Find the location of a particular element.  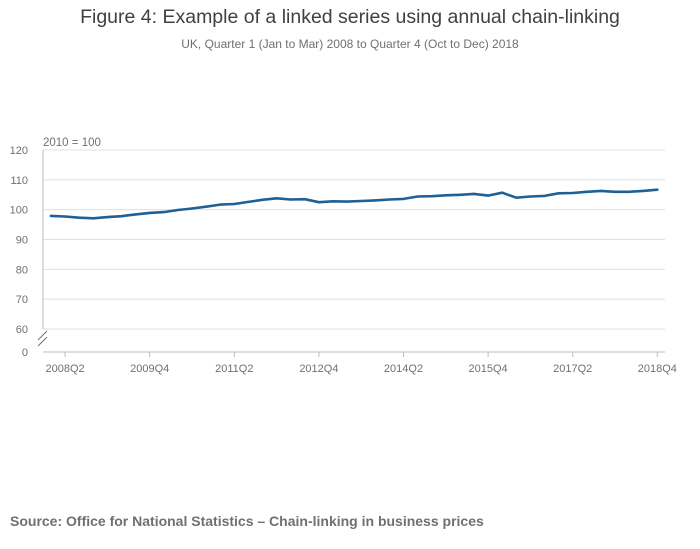

y-tick-label: 0 is located at coordinates (25, 353).